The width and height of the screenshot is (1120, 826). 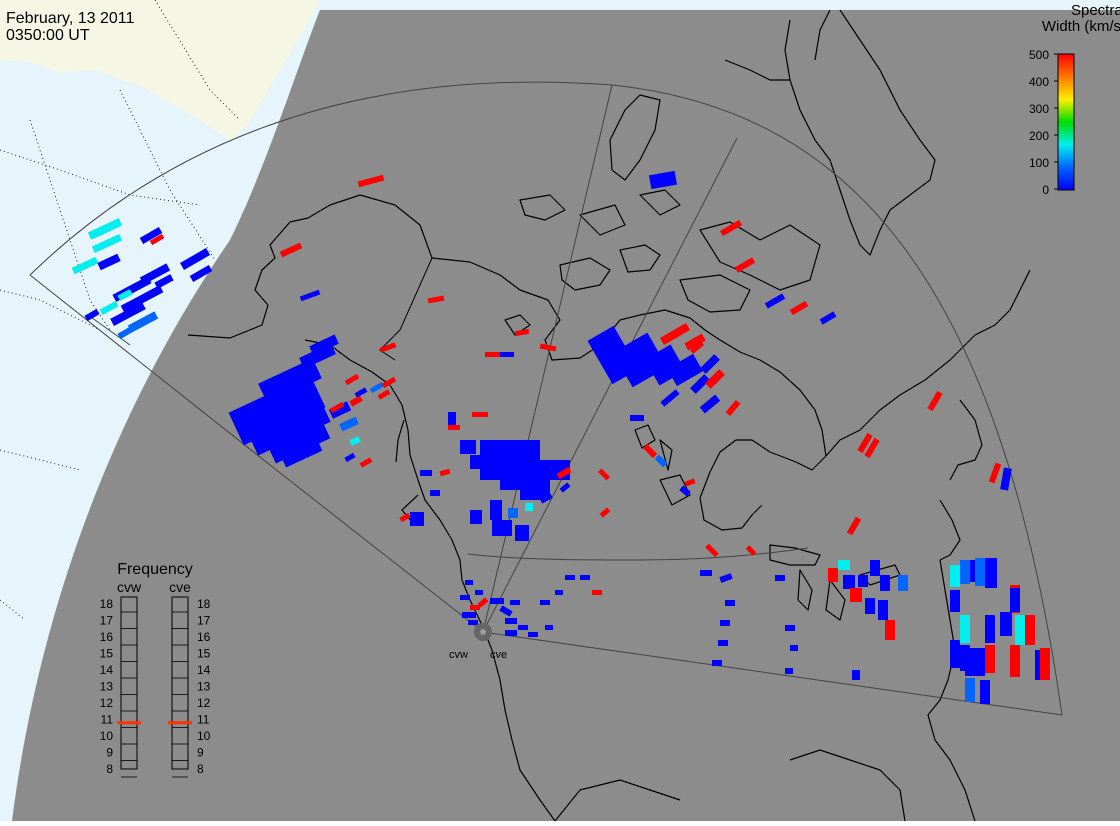 I want to click on frequency-tick-right: 16, so click(x=204, y=637).